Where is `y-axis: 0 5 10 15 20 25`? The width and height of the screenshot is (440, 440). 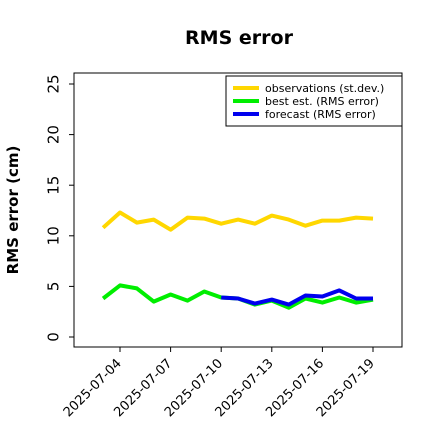
y-axis: 0 5 10 15 20 25 is located at coordinates (59, 208).